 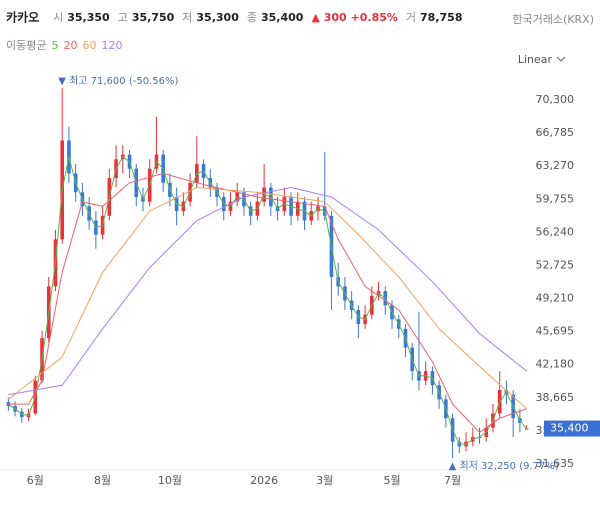 What do you see at coordinates (282, 17) in the screenshot?
I see `quote-value: 35,400` at bounding box center [282, 17].